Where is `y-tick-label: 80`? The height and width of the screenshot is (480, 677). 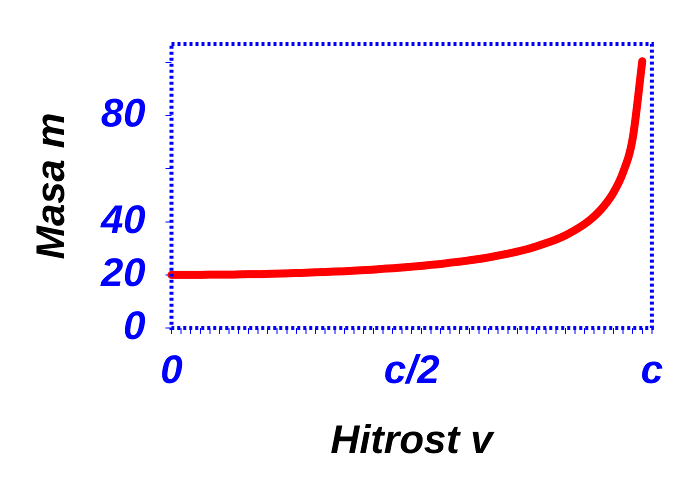
y-tick-label: 80 is located at coordinates (123, 114).